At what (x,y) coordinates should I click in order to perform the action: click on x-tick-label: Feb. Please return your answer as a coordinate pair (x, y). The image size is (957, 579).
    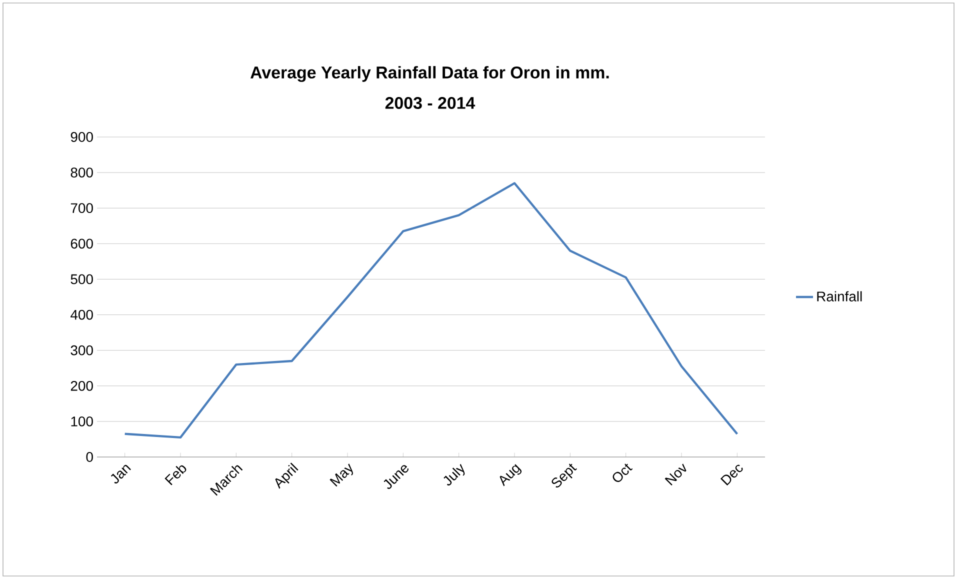
    Looking at the image, I should click on (175, 475).